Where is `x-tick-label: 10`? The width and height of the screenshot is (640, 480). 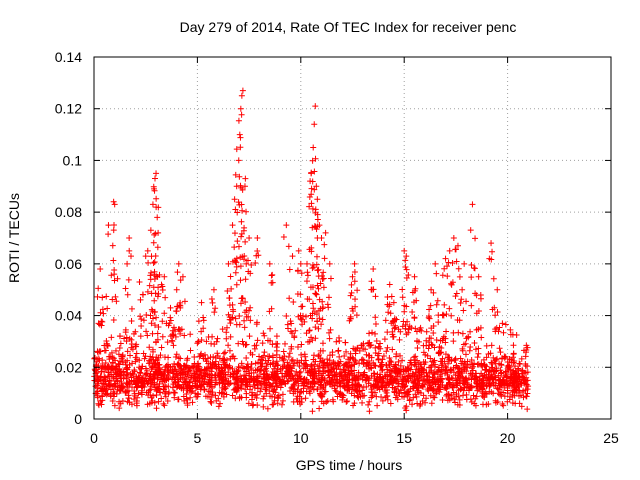
x-tick-label: 10 is located at coordinates (301, 438).